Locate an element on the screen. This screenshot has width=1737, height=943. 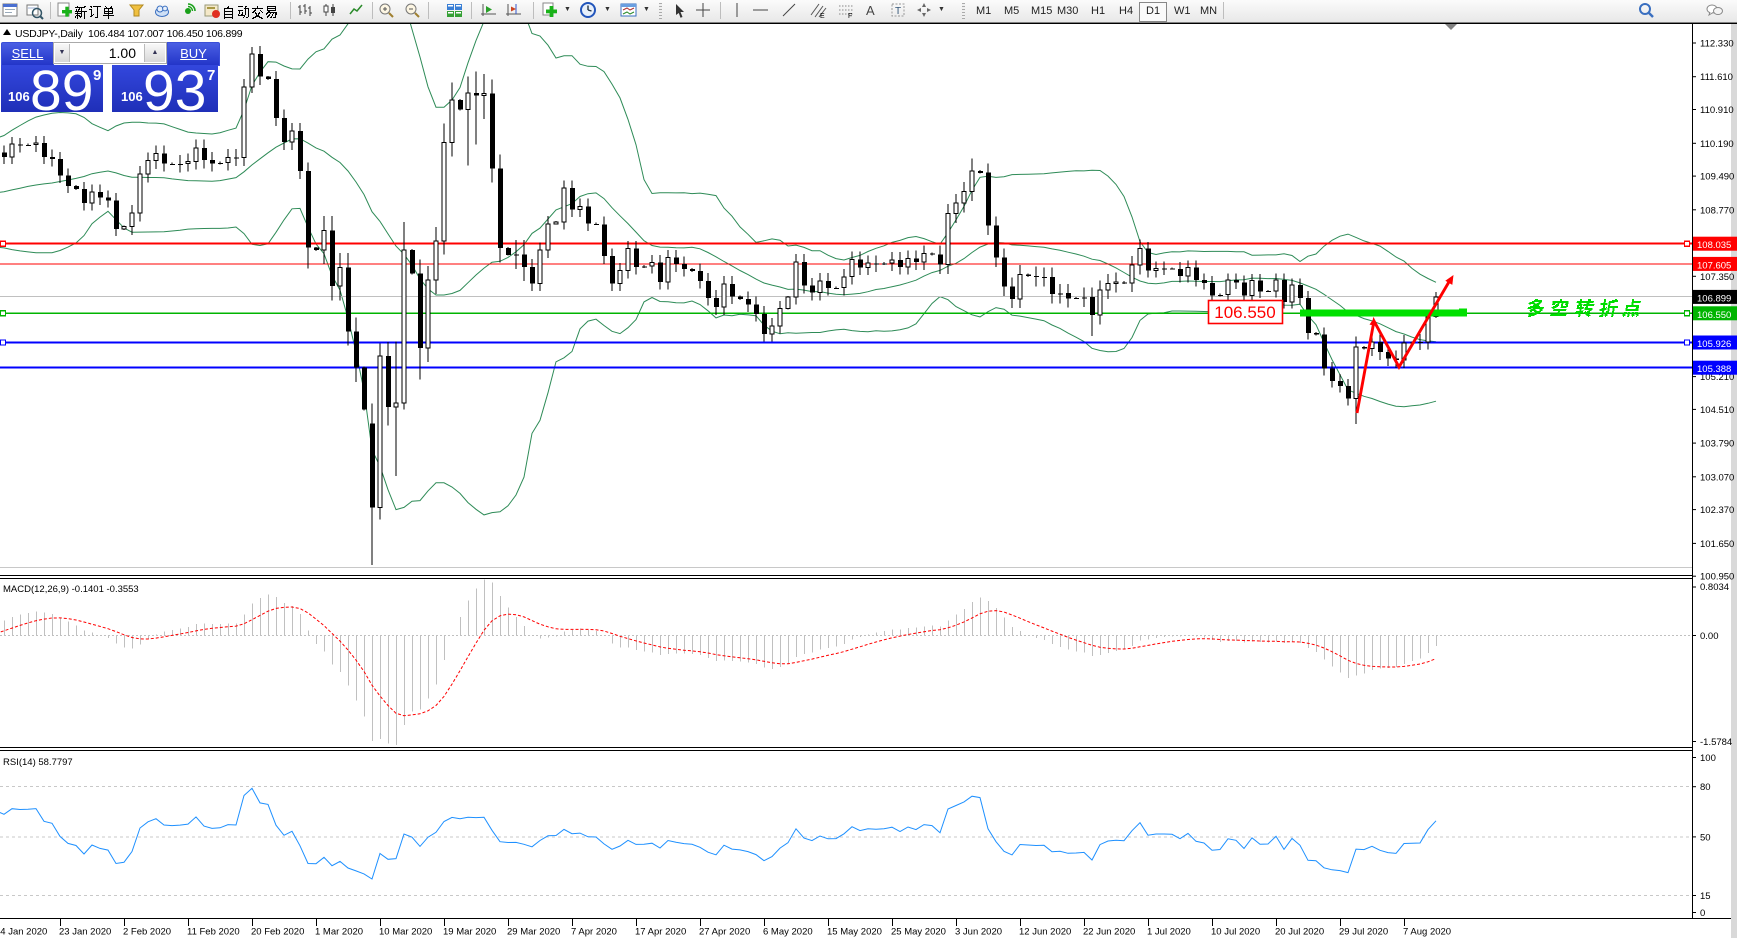
svg-text: 0.00 is located at coordinates (1709, 636).